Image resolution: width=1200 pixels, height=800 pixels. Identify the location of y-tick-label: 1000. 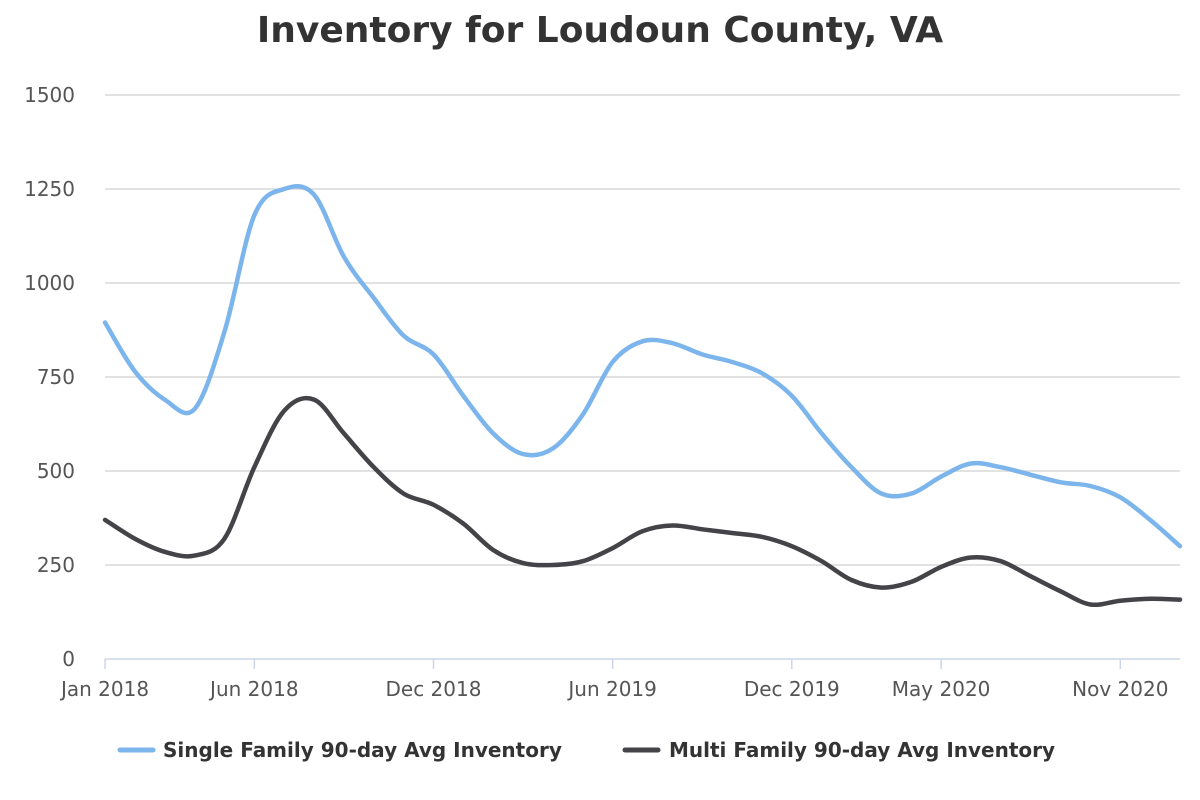
(49, 283).